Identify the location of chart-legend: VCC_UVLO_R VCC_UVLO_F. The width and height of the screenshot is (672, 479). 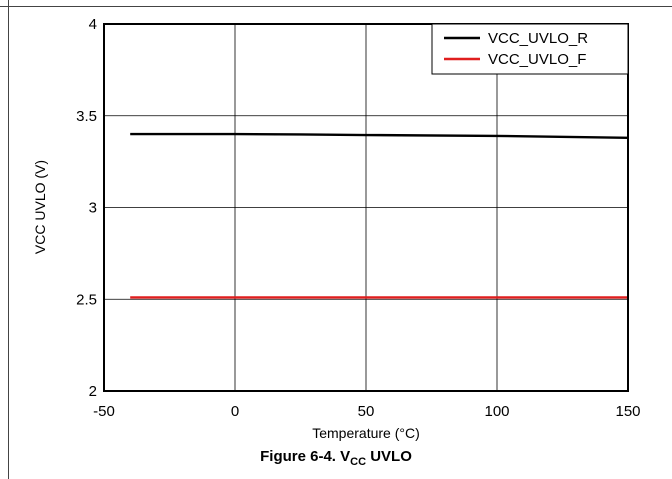
(530, 49).